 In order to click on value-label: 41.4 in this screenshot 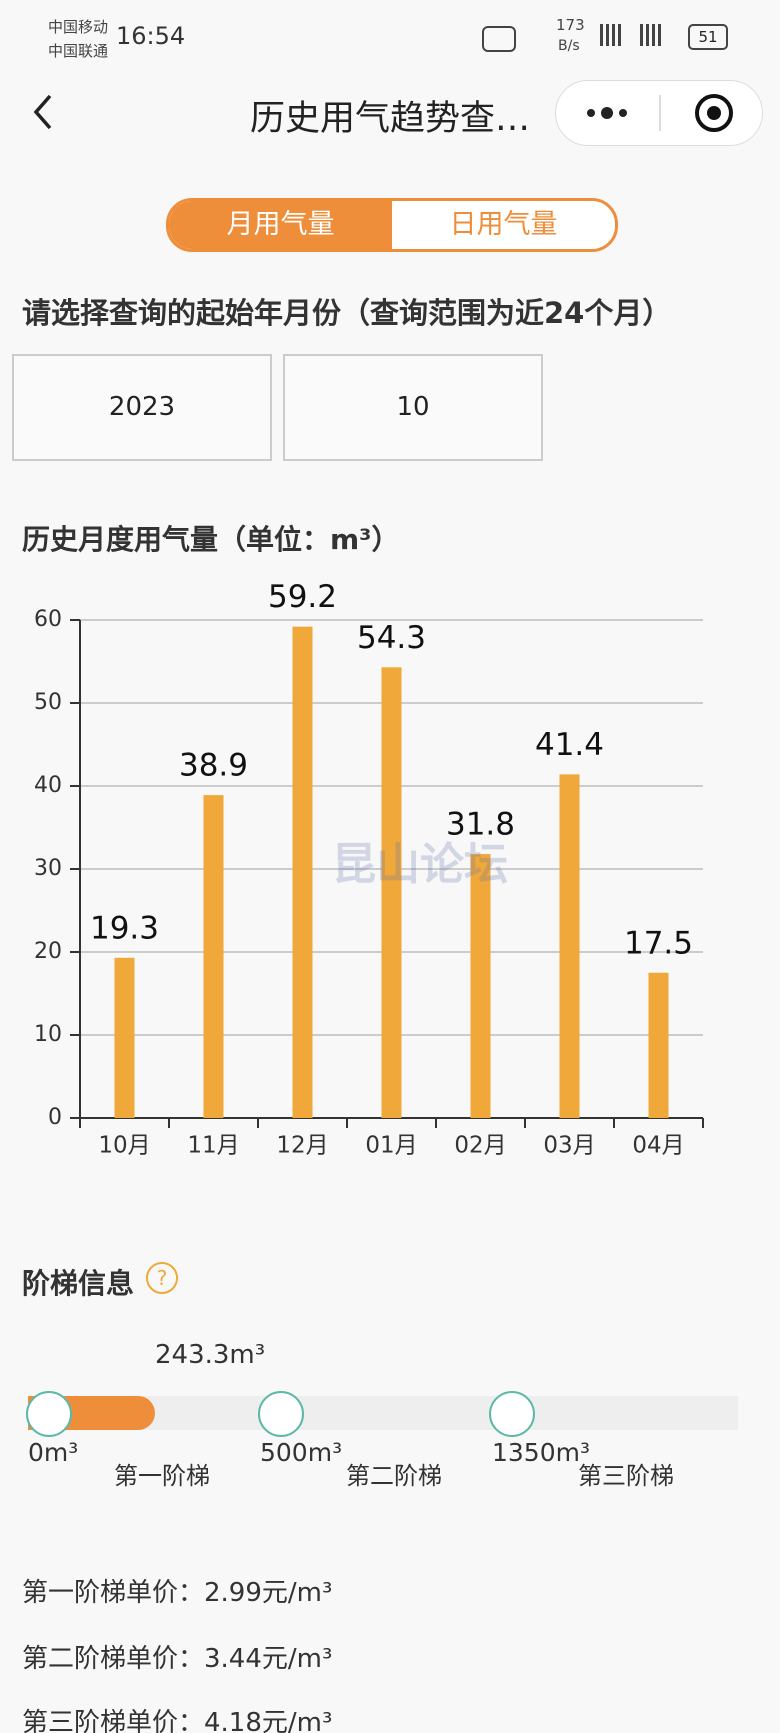, I will do `click(569, 745)`.